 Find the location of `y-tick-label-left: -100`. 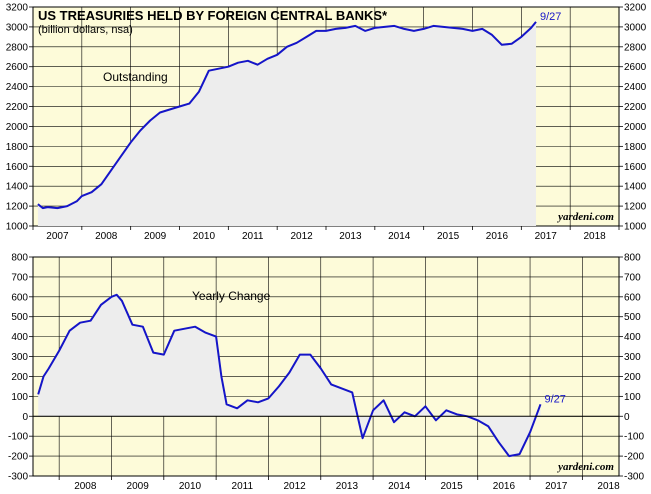

y-tick-label-left: -100 is located at coordinates (18, 437).